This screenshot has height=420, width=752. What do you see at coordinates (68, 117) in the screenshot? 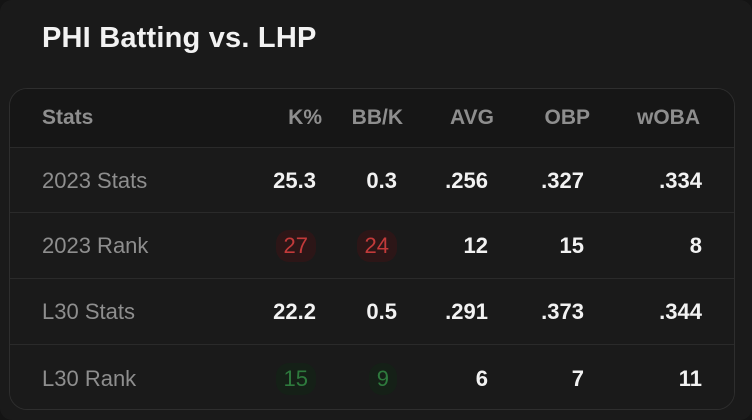
I see `column-header-stats: Stats` at bounding box center [68, 117].